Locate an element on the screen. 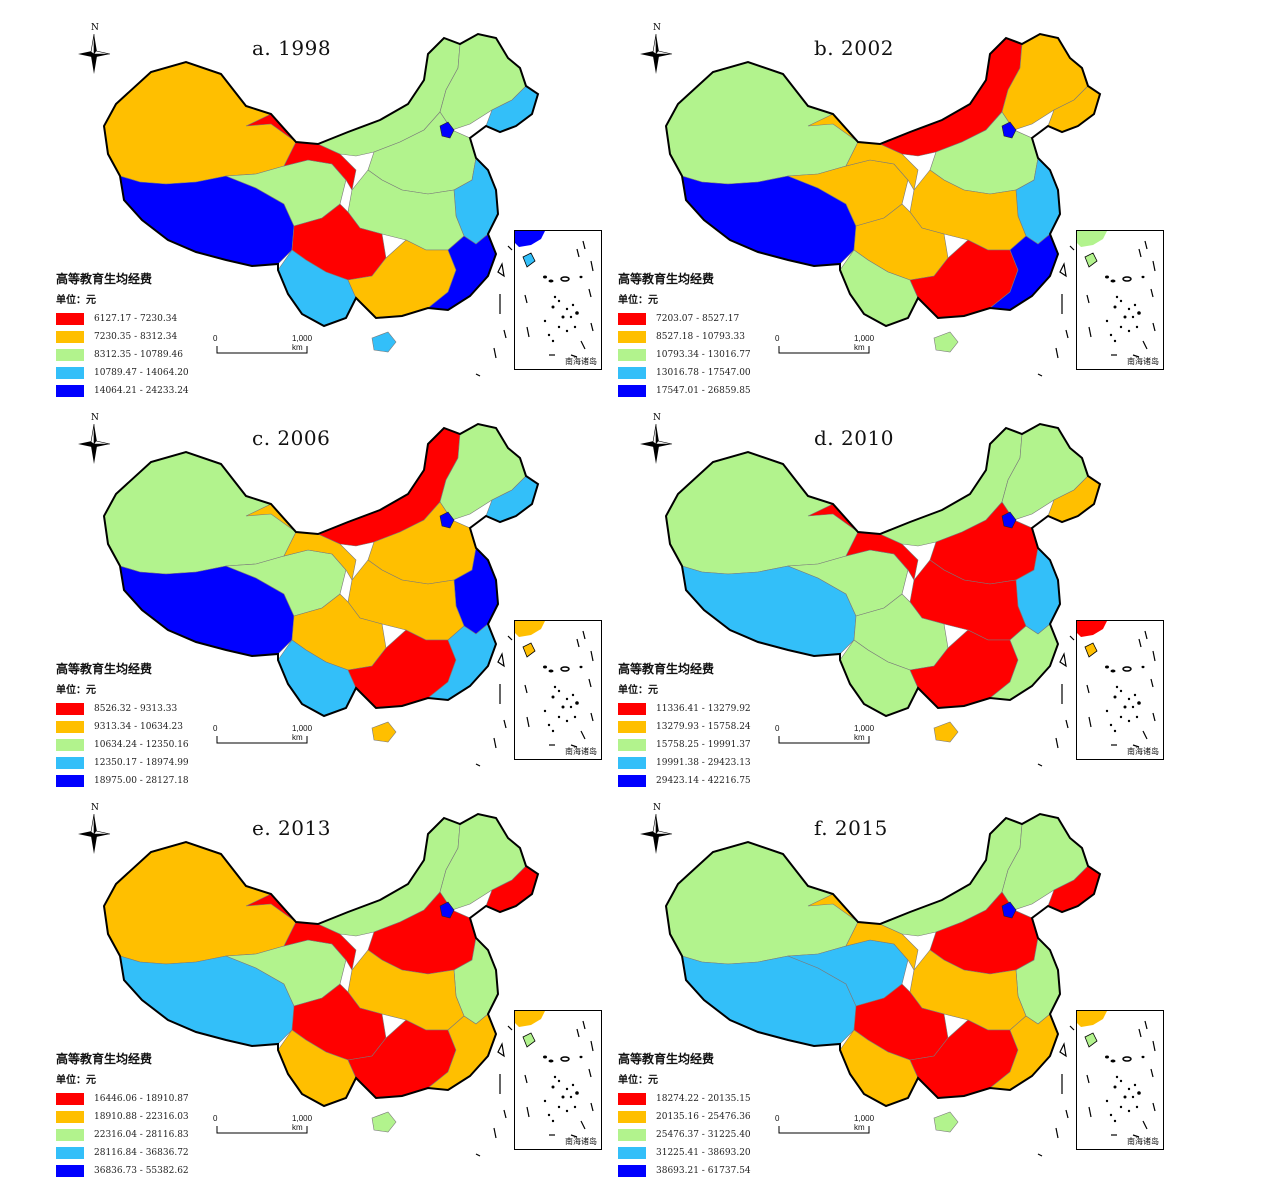 This screenshot has height=1189, width=1268. legend-label: 18910.88 - 22316.03 is located at coordinates (141, 1117).